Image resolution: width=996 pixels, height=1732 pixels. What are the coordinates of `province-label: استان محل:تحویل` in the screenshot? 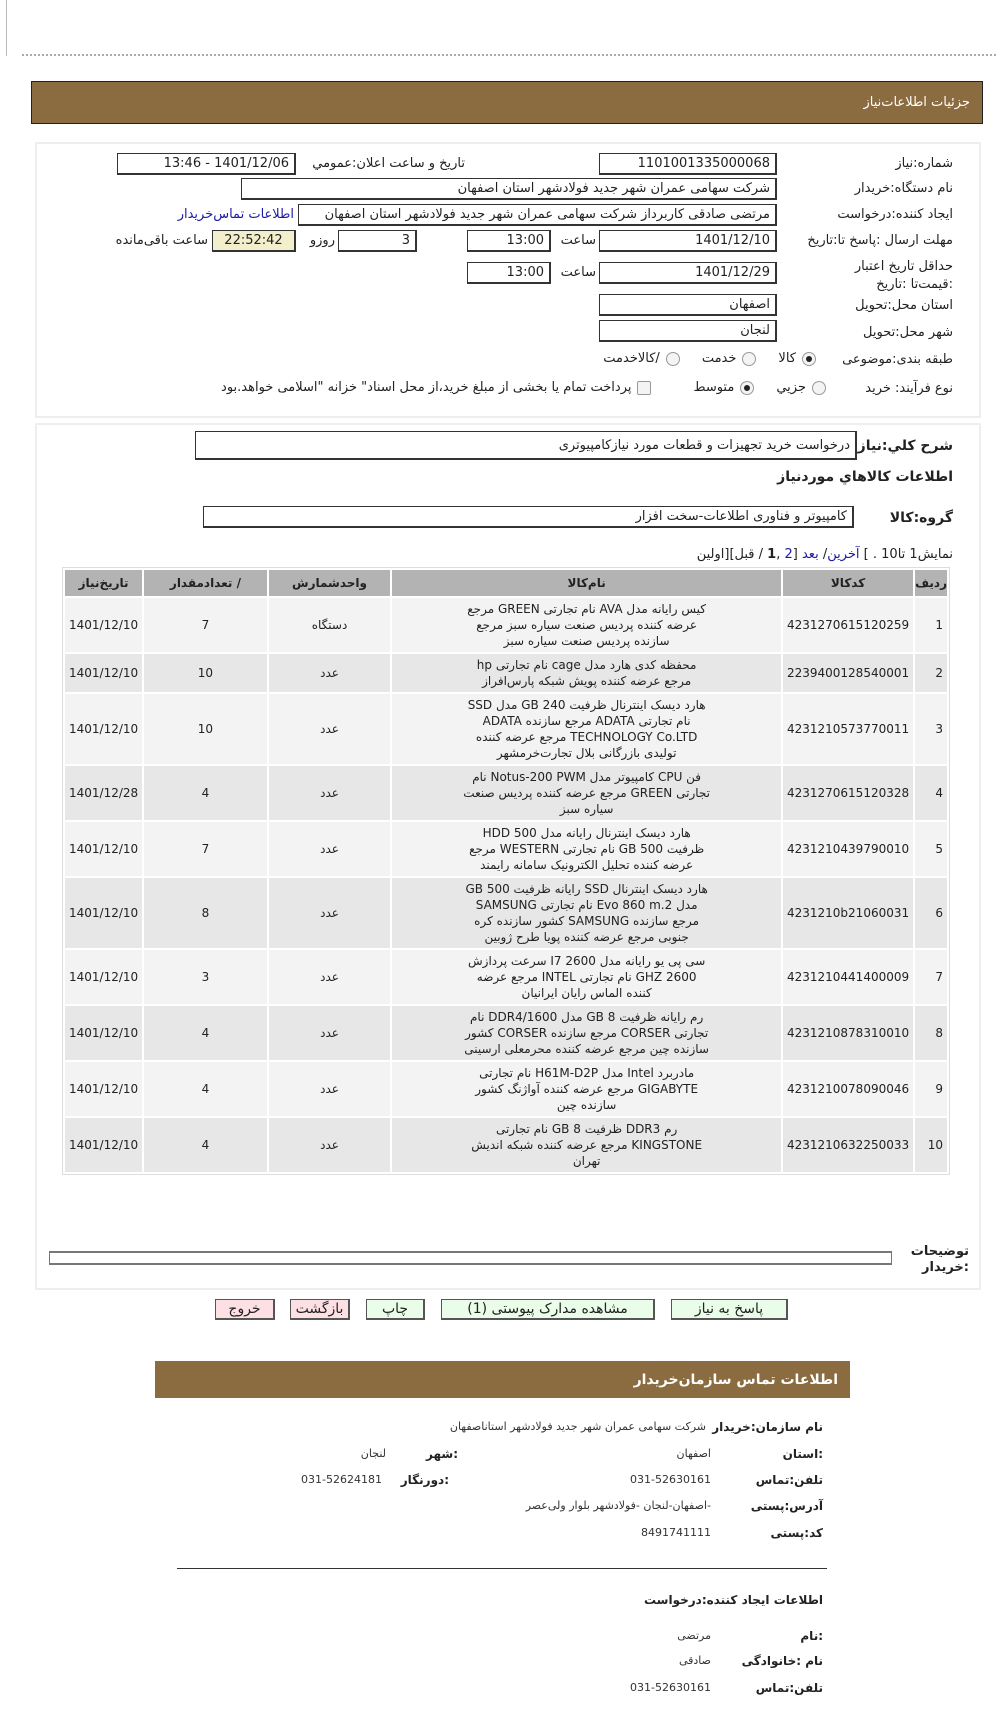 It's located at (904, 305).